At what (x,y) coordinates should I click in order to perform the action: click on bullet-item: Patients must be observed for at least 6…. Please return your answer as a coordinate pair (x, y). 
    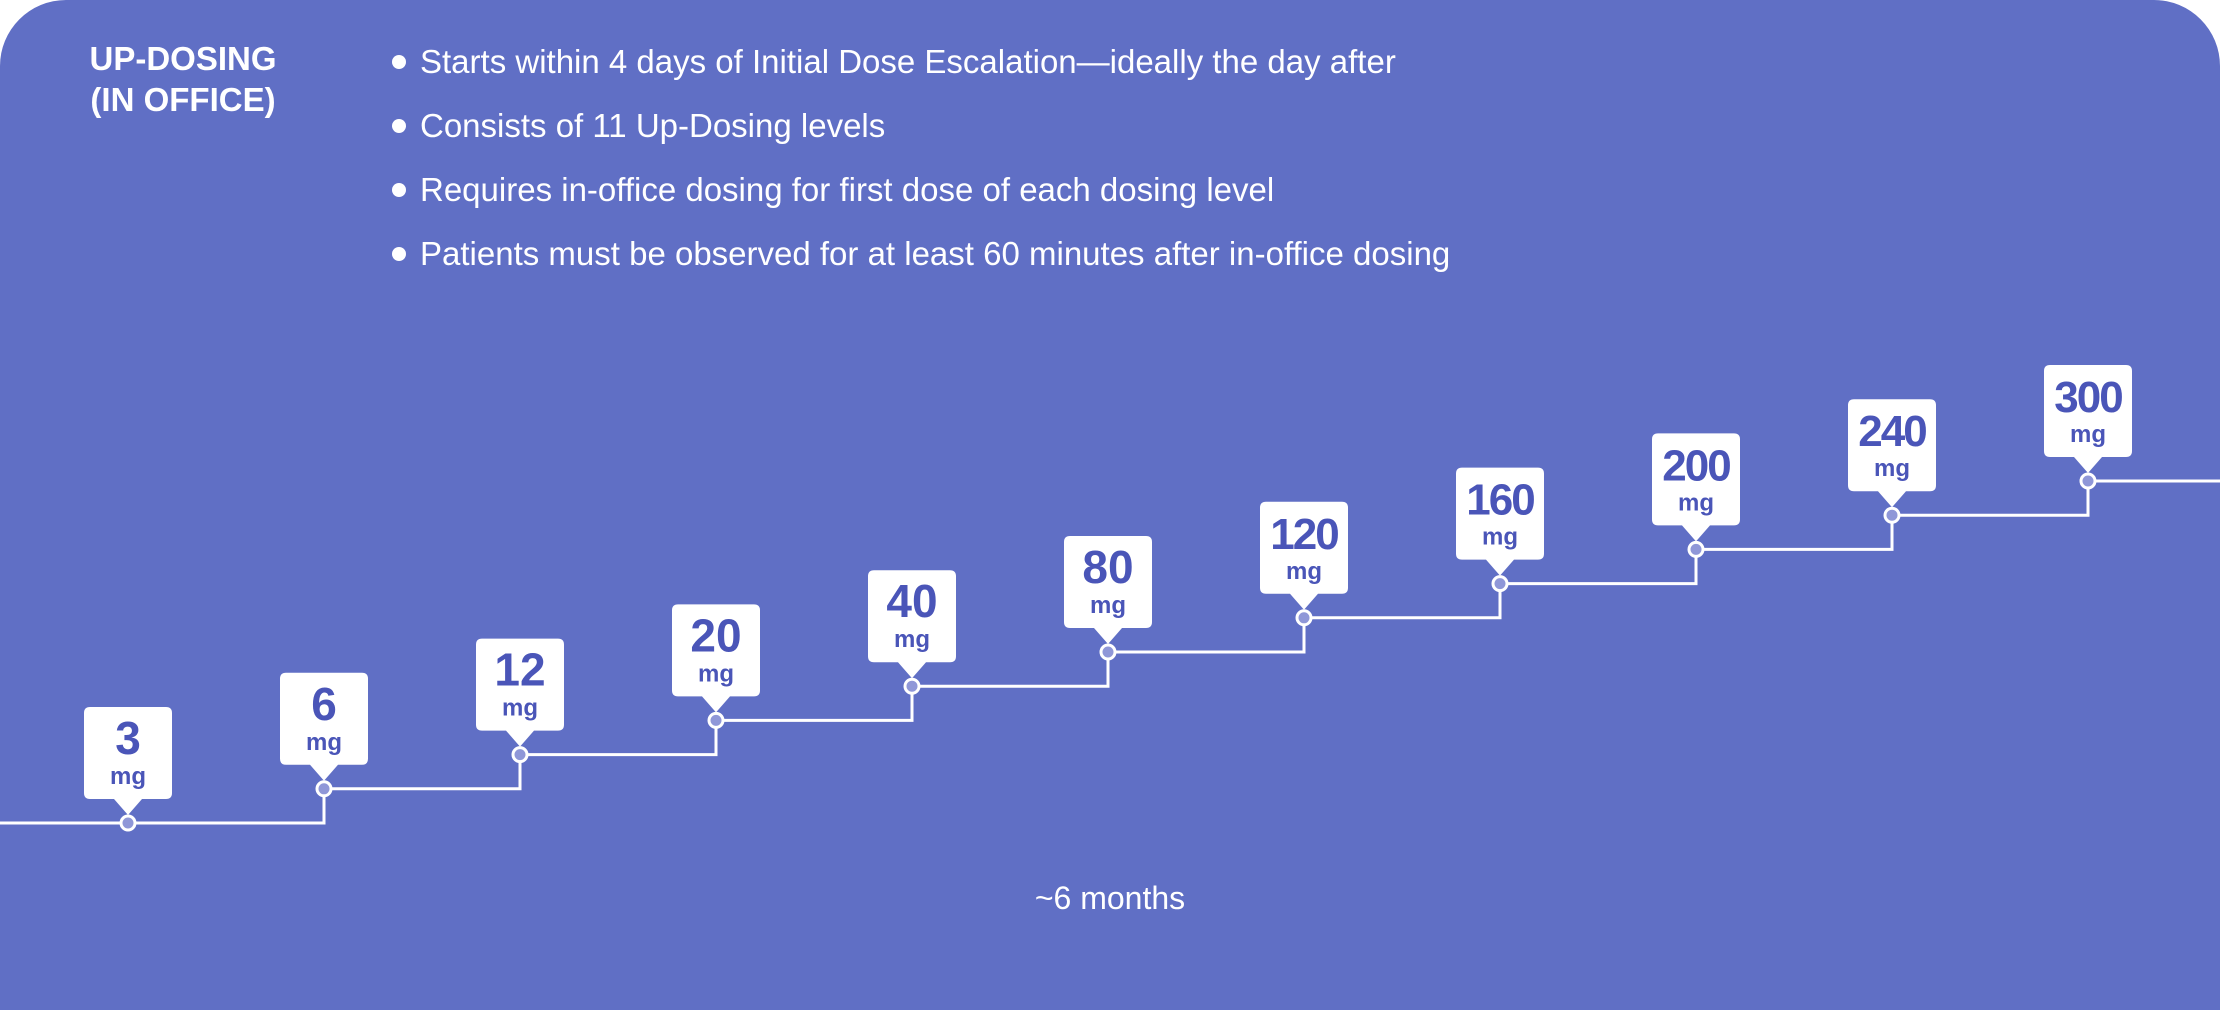
    Looking at the image, I should click on (921, 254).